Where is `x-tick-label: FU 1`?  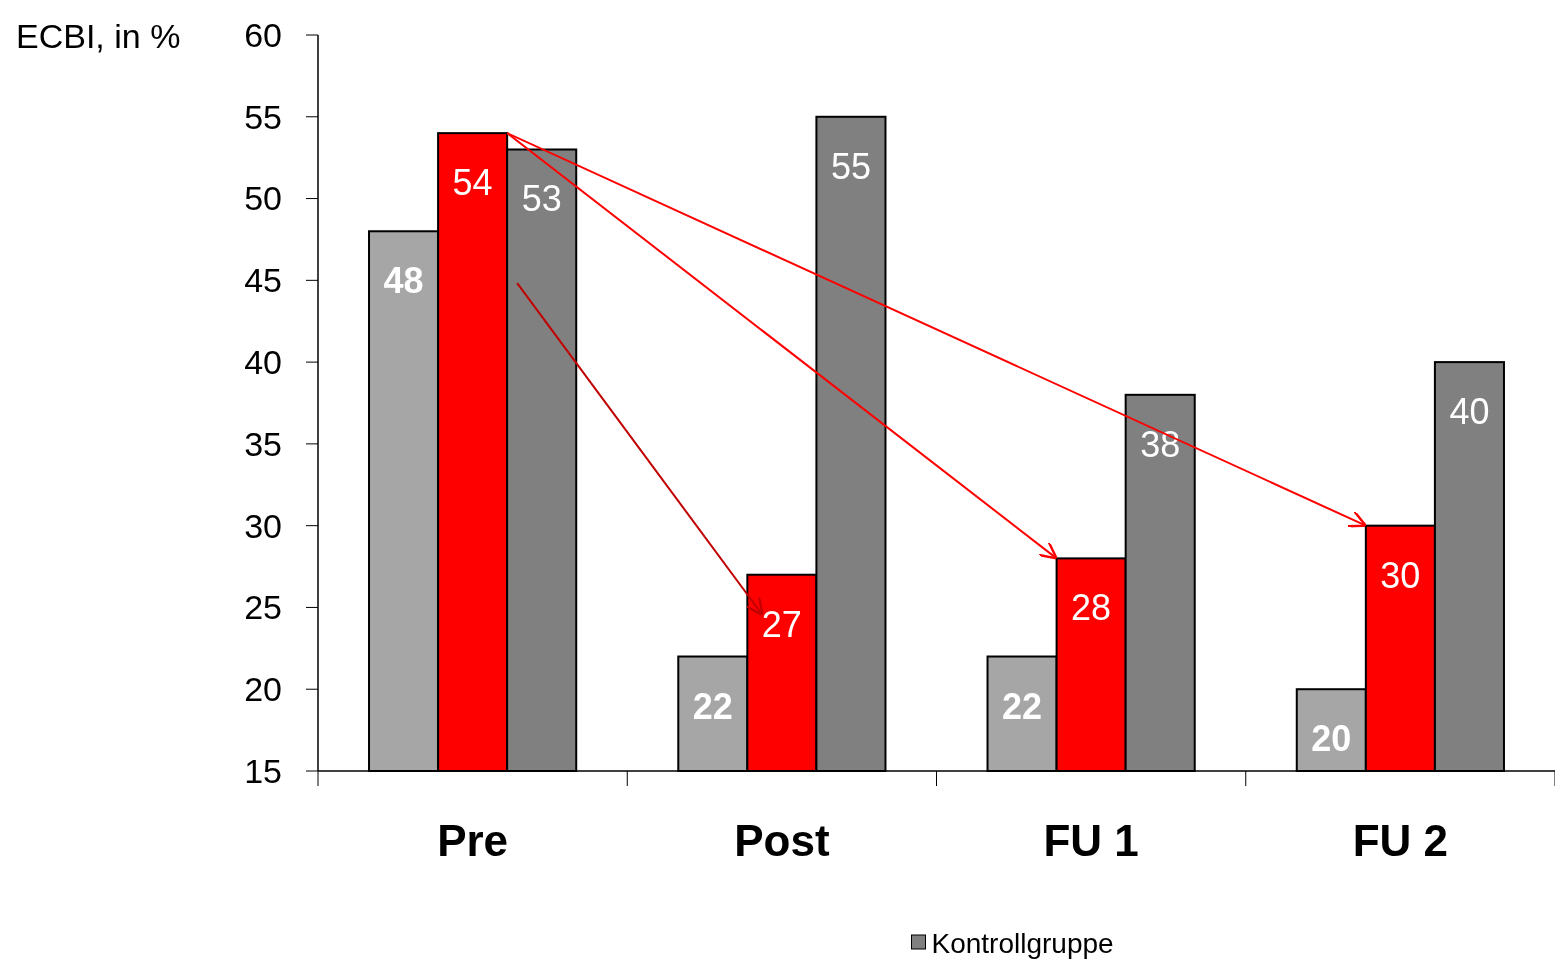 x-tick-label: FU 1 is located at coordinates (1091, 840).